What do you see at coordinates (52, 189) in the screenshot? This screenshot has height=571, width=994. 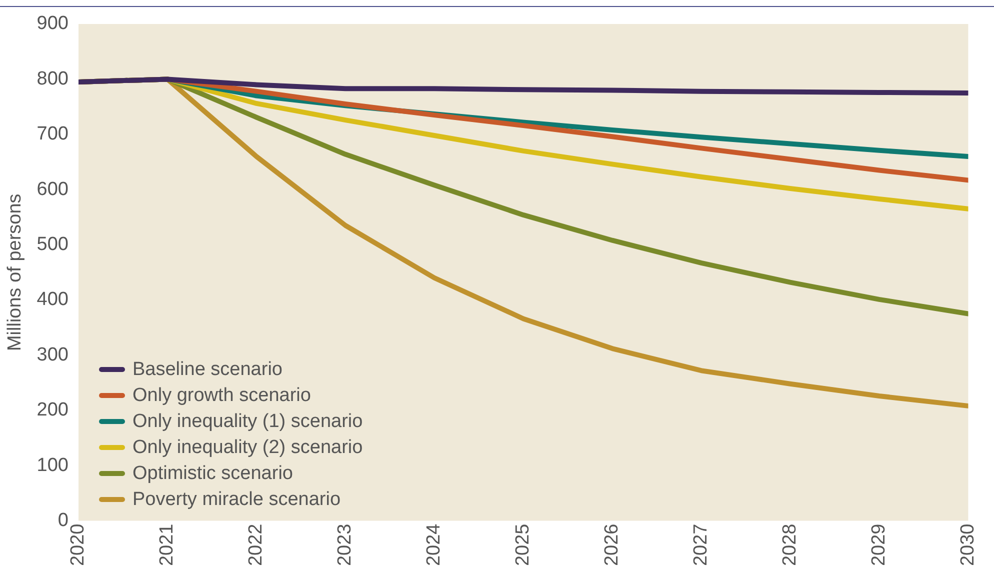 I see `y-tick-label: 600` at bounding box center [52, 189].